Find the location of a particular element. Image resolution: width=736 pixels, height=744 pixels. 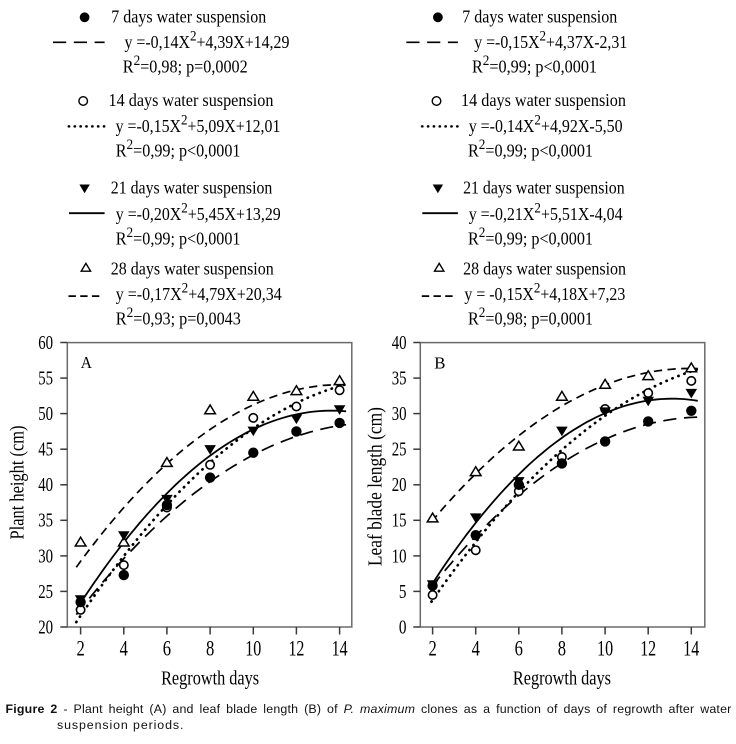

svg-text: A is located at coordinates (87, 363).